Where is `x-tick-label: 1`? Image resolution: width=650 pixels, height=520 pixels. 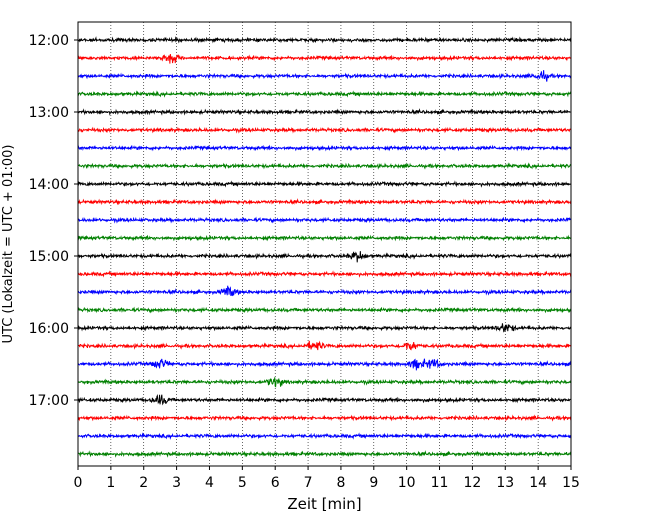
x-tick-label: 1 is located at coordinates (110, 483).